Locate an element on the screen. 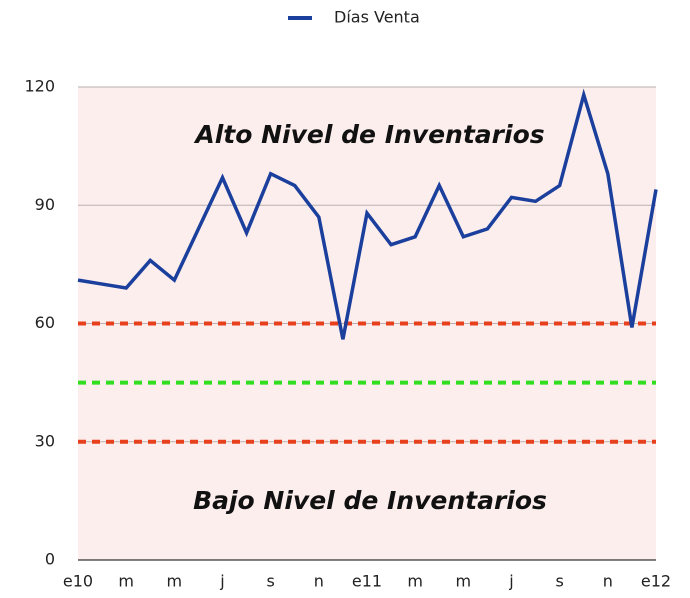  x-tick-label: e11 is located at coordinates (367, 581).